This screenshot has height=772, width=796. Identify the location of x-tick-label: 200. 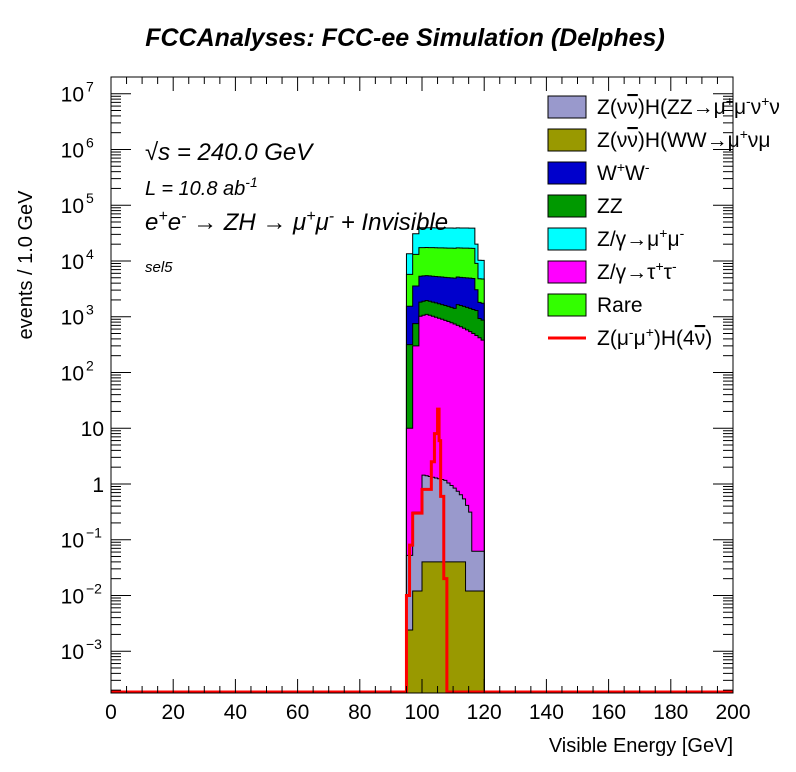
(732, 712).